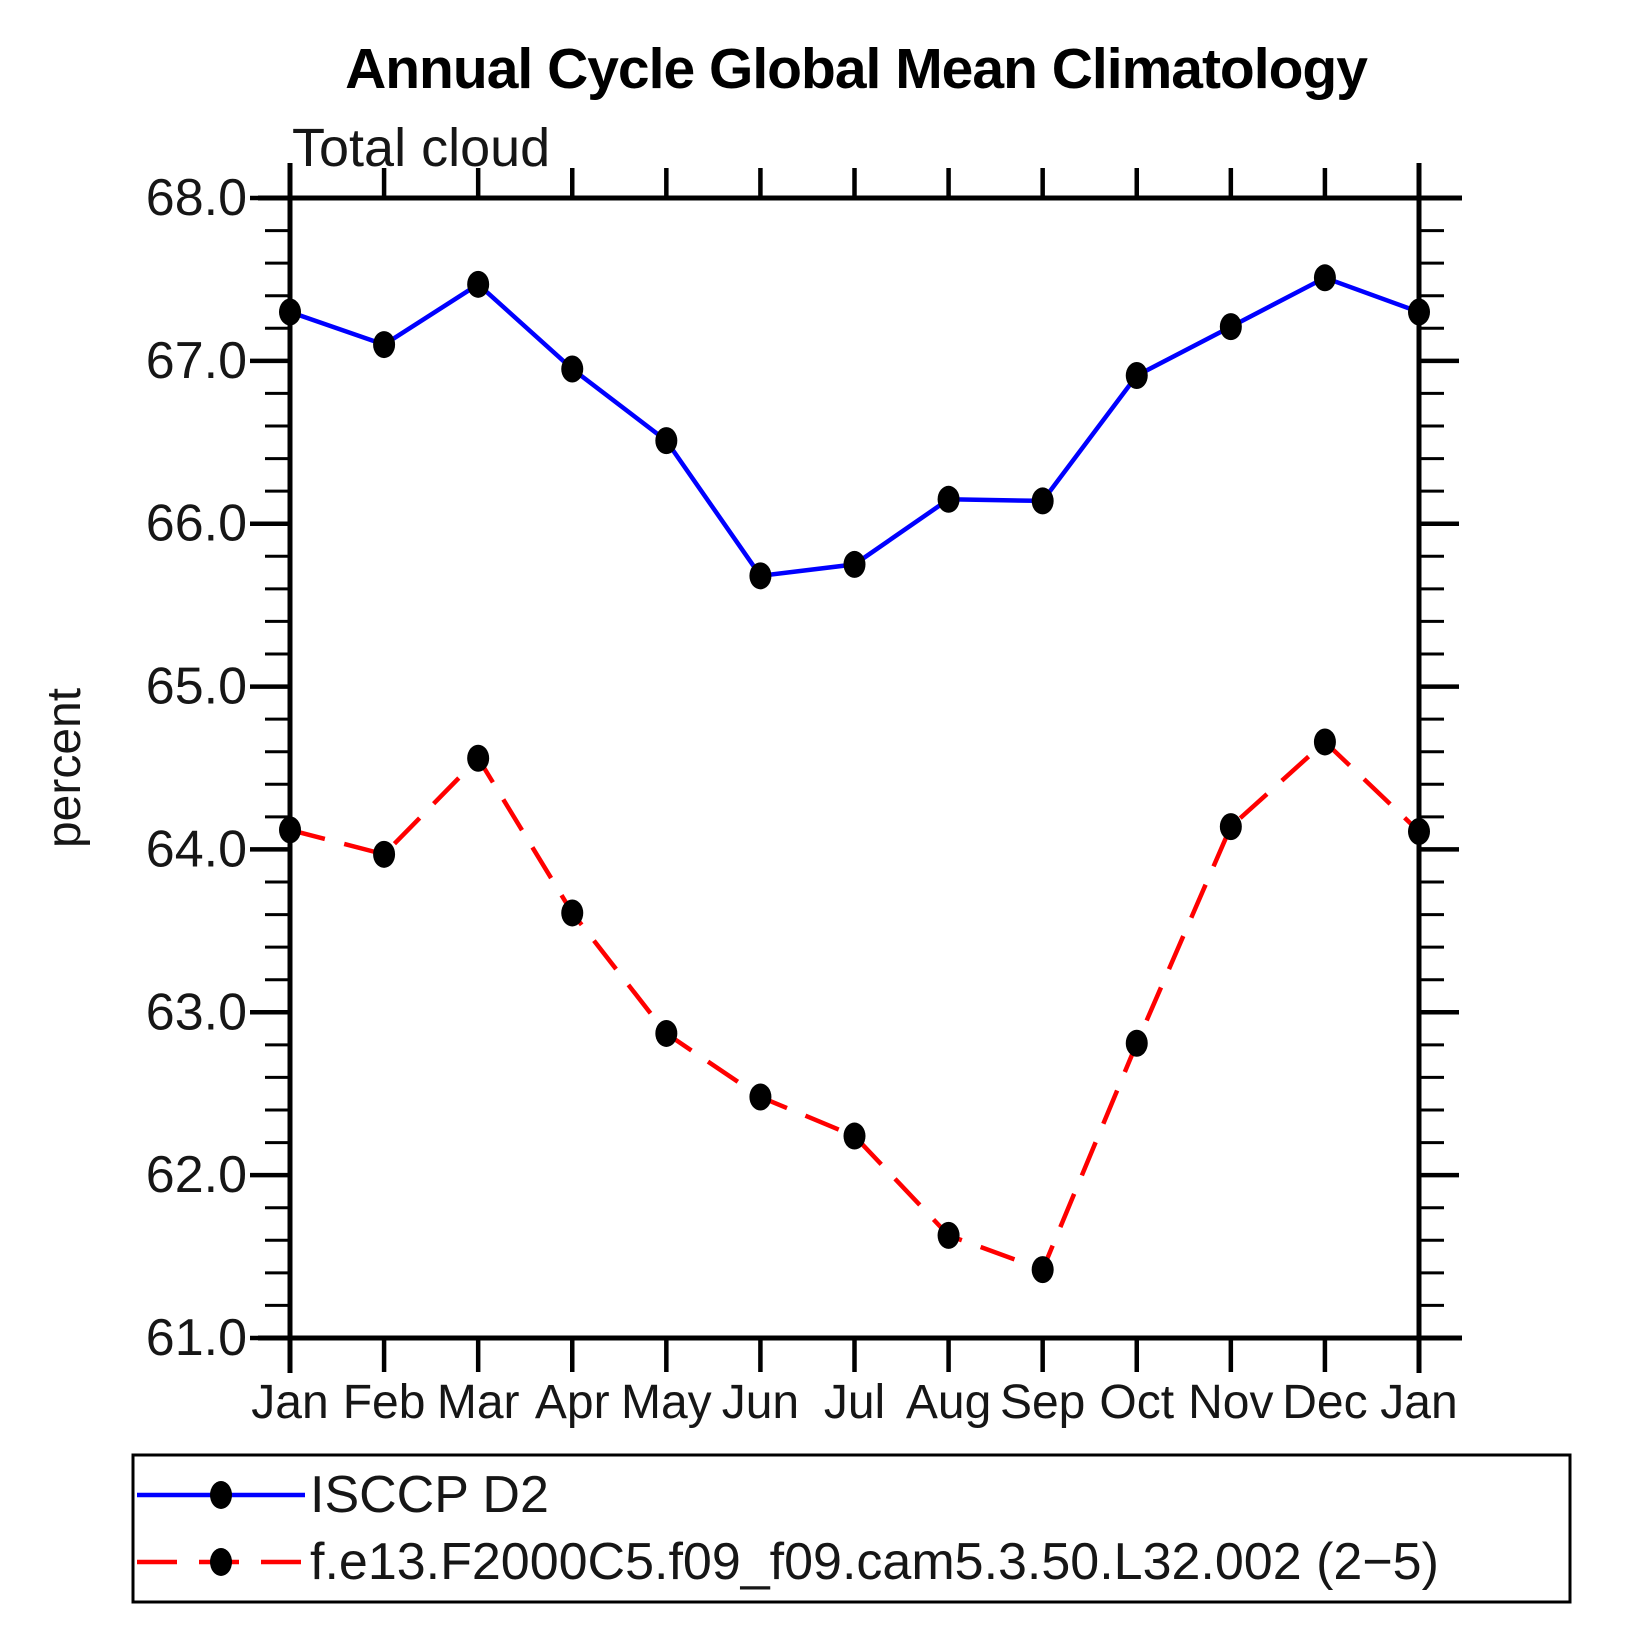 This screenshot has width=1641, height=1641. What do you see at coordinates (948, 1402) in the screenshot?
I see `x-tick-label: Aug` at bounding box center [948, 1402].